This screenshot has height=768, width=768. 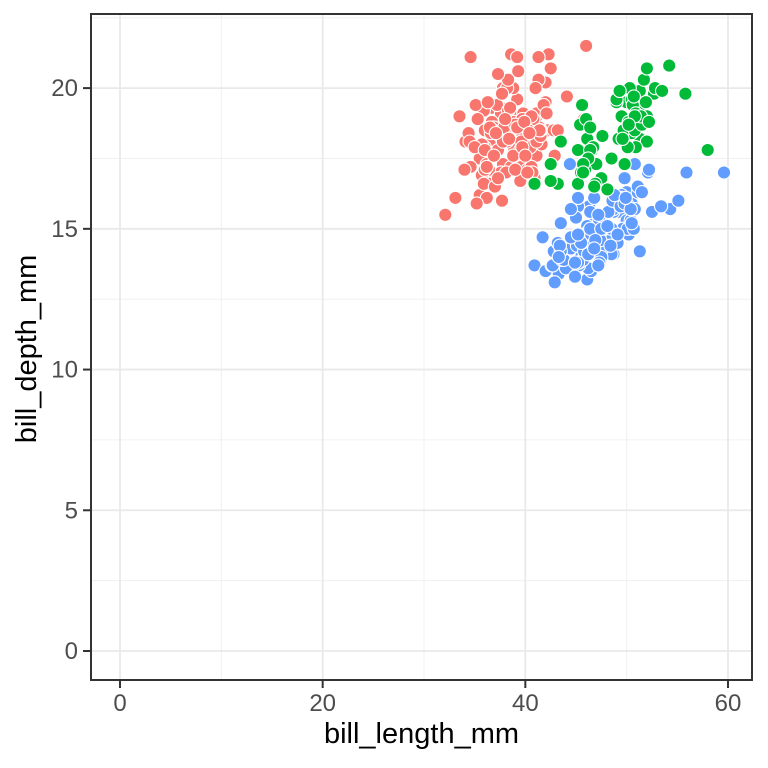 I want to click on x-tick-label: 60, so click(x=728, y=703).